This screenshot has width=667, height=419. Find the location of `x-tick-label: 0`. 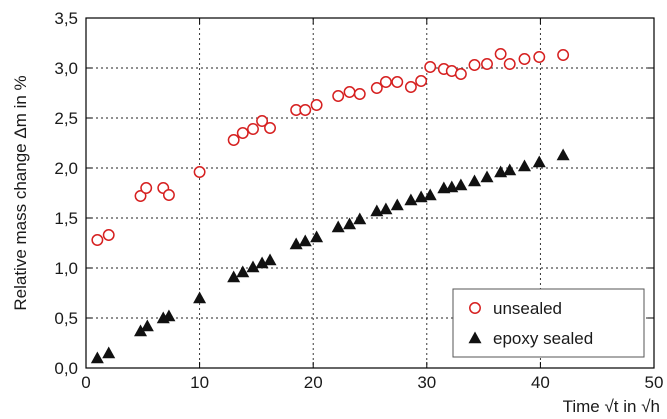

x-tick-label: 0 is located at coordinates (85, 382).